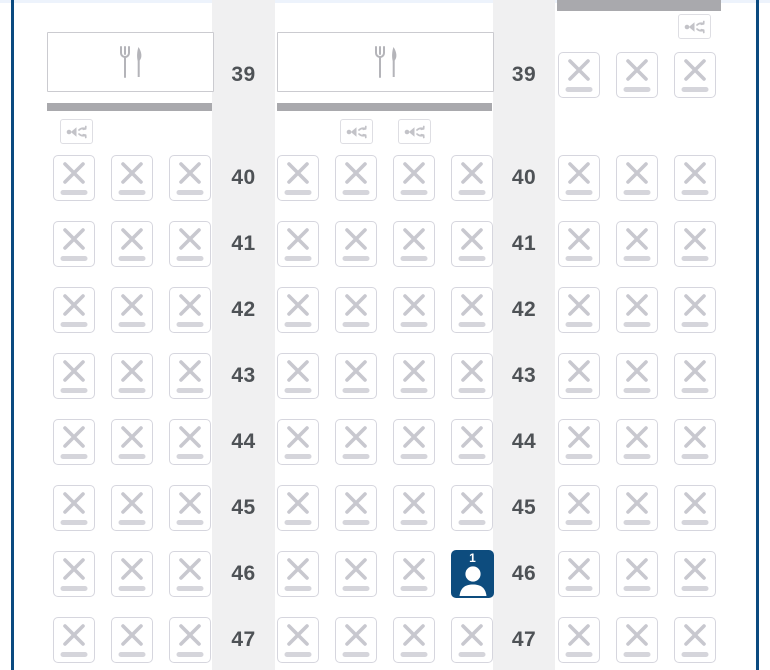 The height and width of the screenshot is (670, 770). I want to click on galley-left, so click(130, 62).